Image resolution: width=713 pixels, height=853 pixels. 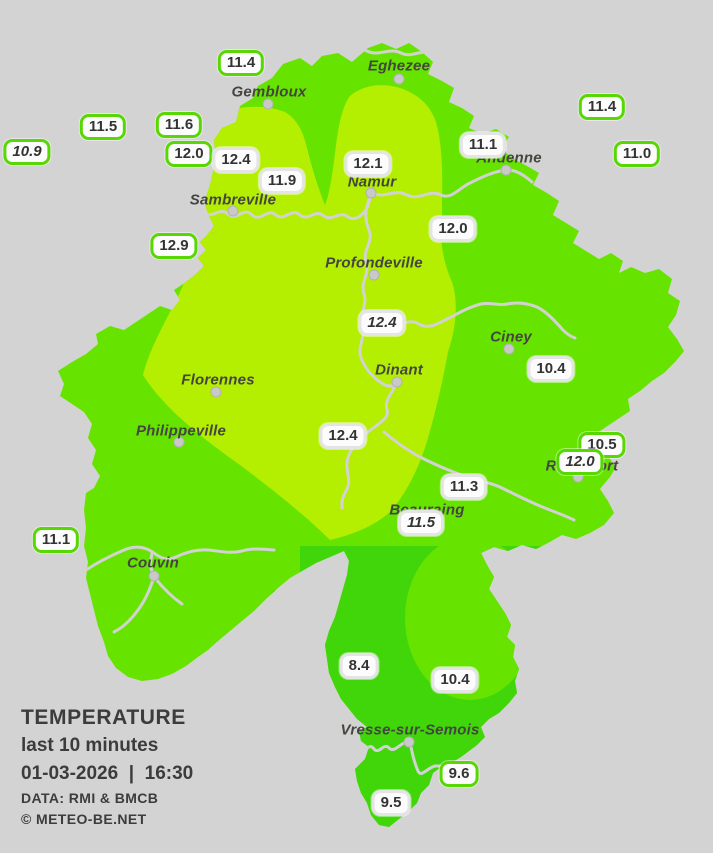 I want to click on temperature-badge: 12.1, so click(x=368, y=164).